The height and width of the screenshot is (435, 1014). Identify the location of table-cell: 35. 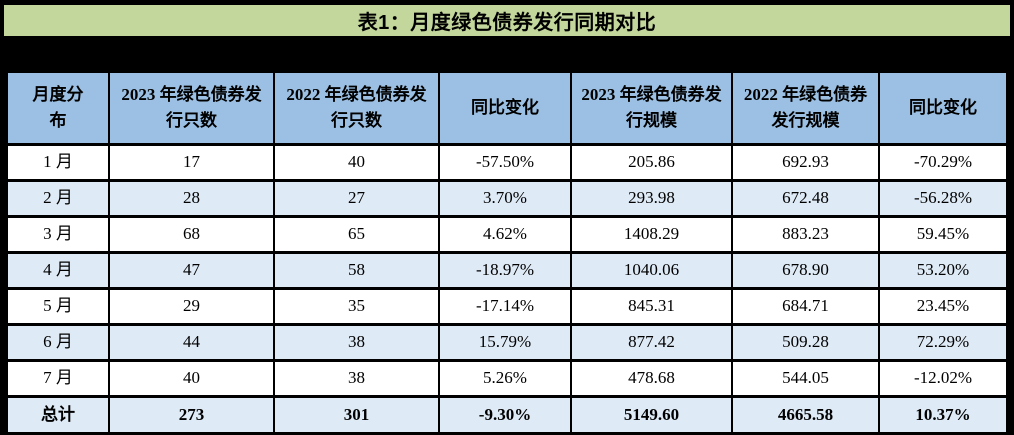
(356, 306).